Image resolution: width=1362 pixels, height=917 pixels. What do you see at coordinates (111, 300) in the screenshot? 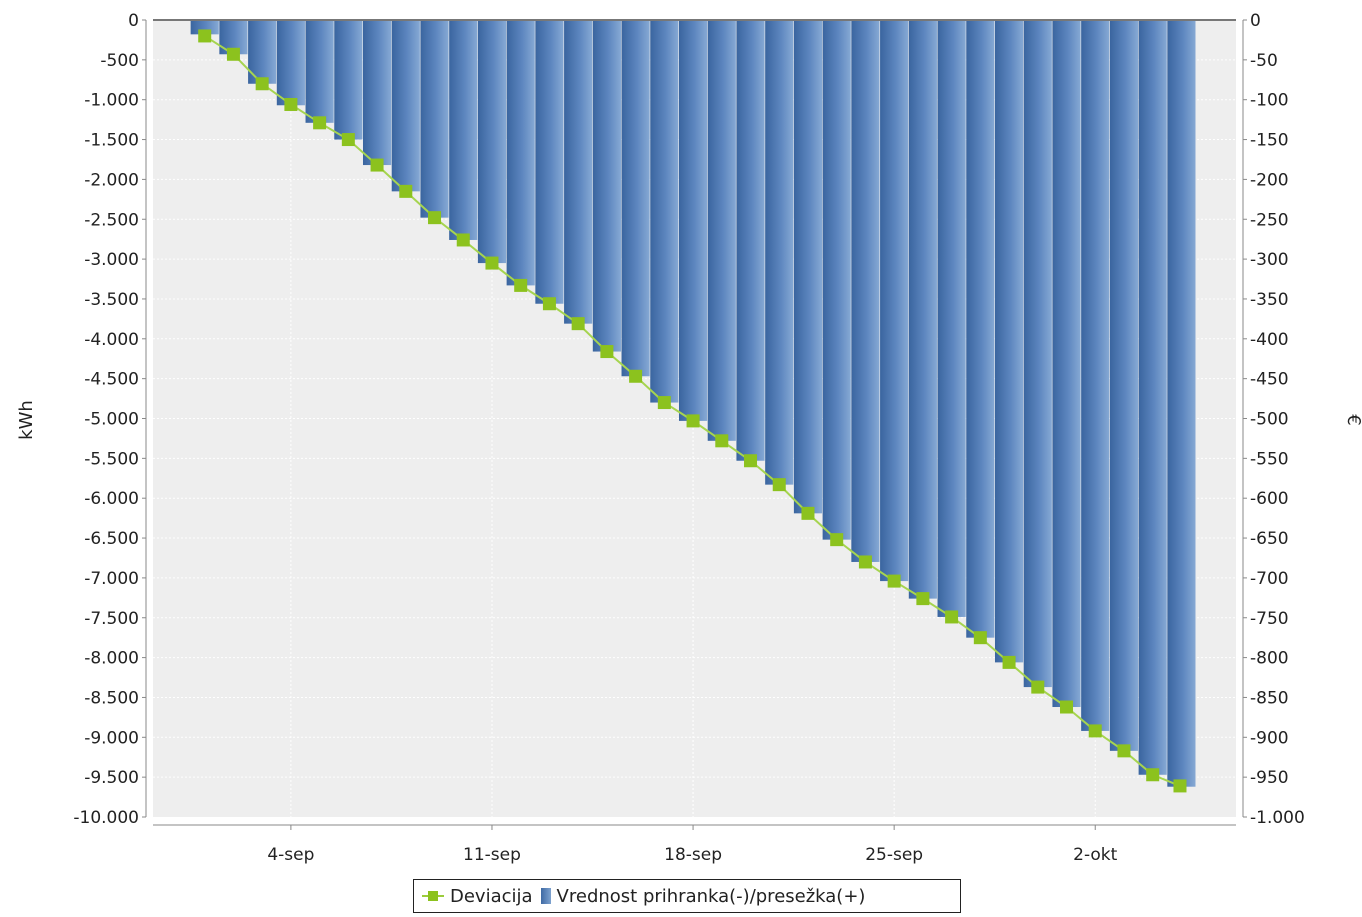
I see `left-tick-label: -3.500` at bounding box center [111, 300].